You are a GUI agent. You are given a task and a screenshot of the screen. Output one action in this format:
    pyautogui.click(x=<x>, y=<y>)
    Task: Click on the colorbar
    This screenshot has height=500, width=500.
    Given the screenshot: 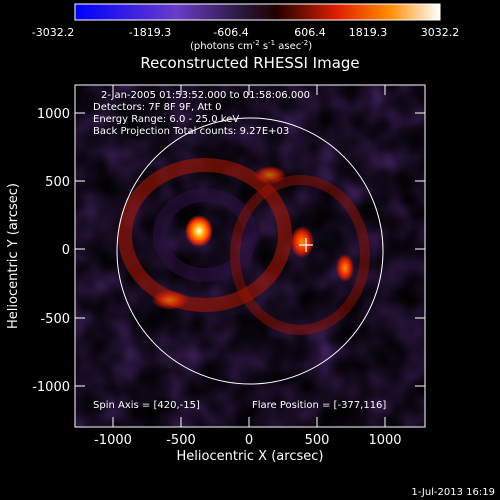 What is the action you would take?
    pyautogui.click(x=257, y=12)
    